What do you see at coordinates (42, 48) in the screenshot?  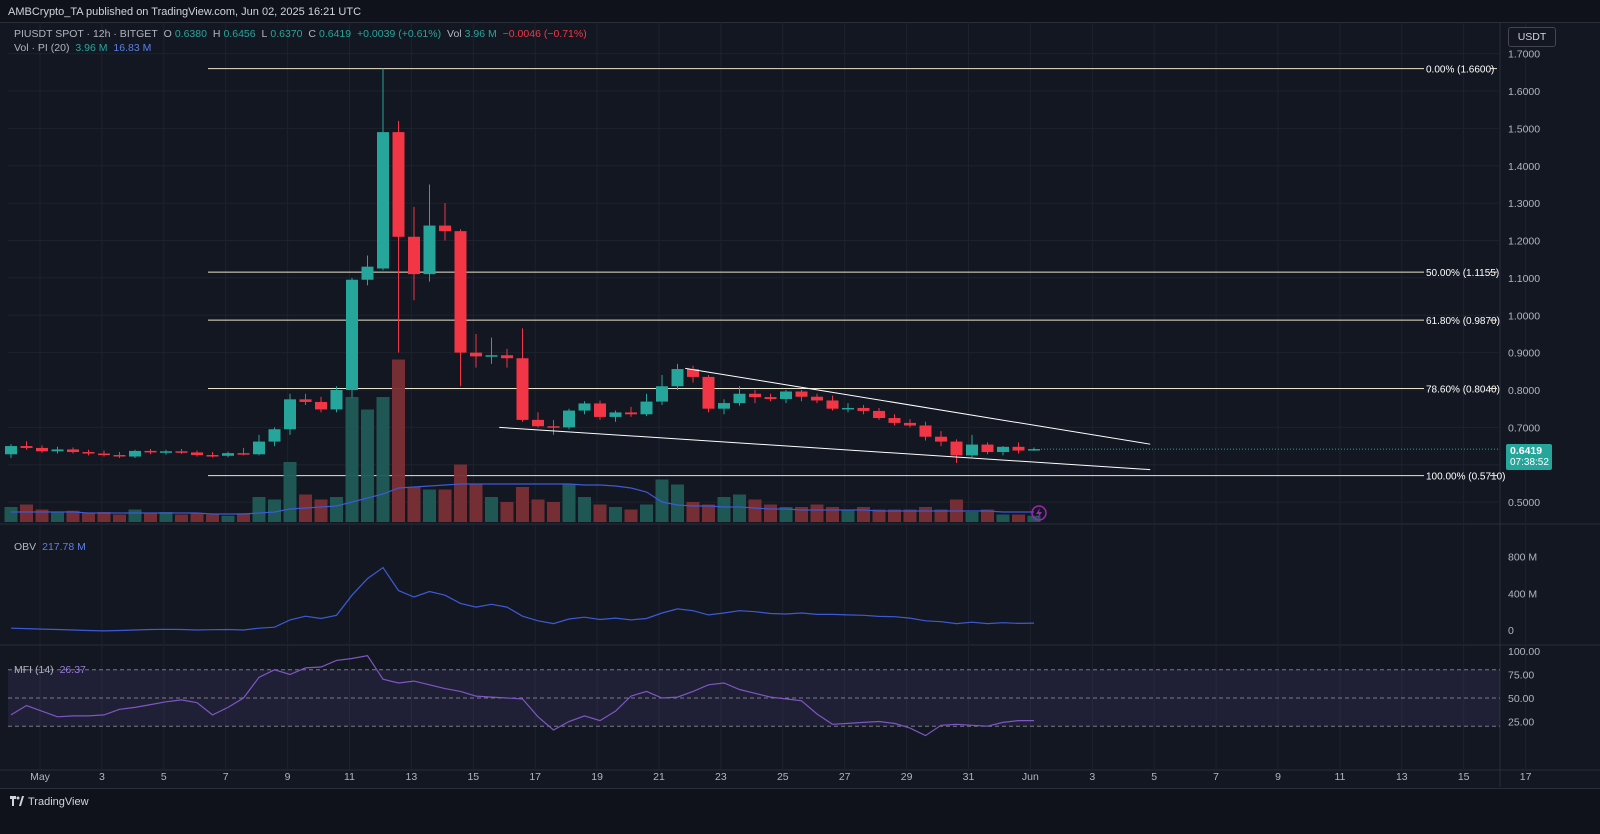 I see `vol-indicator-label: Vol · PI (20)` at bounding box center [42, 48].